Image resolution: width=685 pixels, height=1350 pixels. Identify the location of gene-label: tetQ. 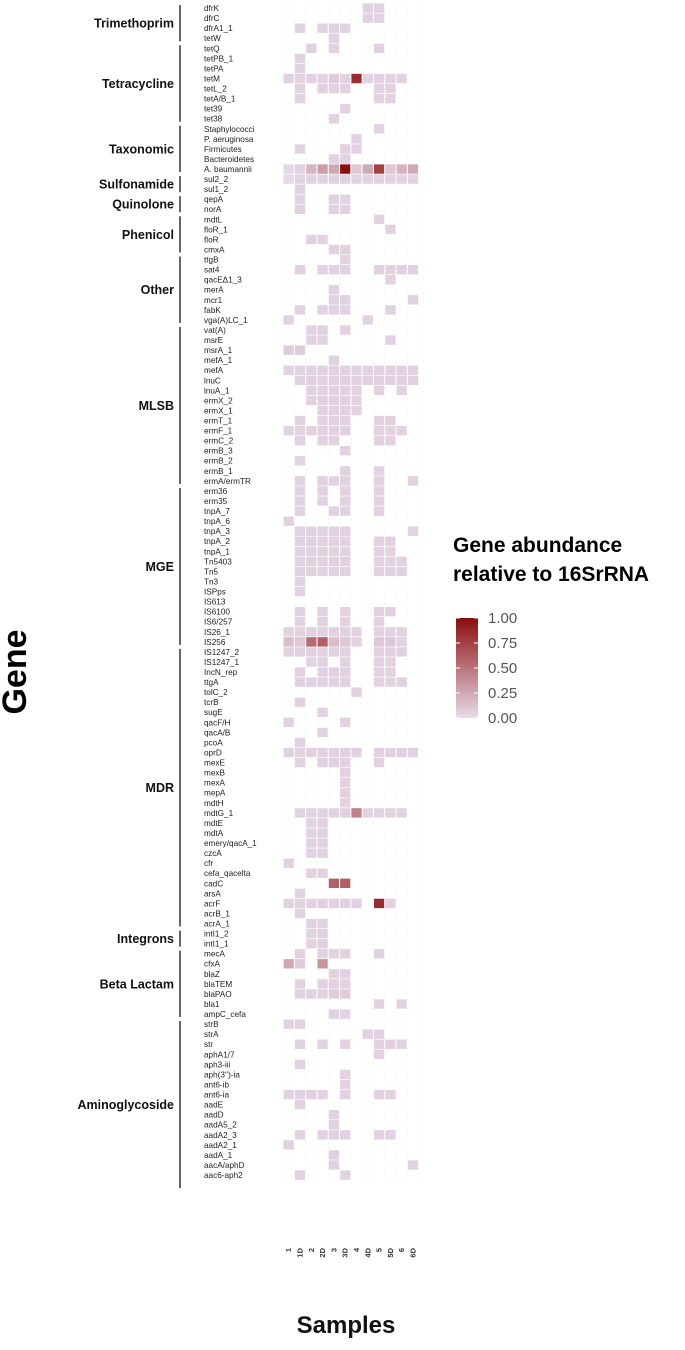
(211, 48).